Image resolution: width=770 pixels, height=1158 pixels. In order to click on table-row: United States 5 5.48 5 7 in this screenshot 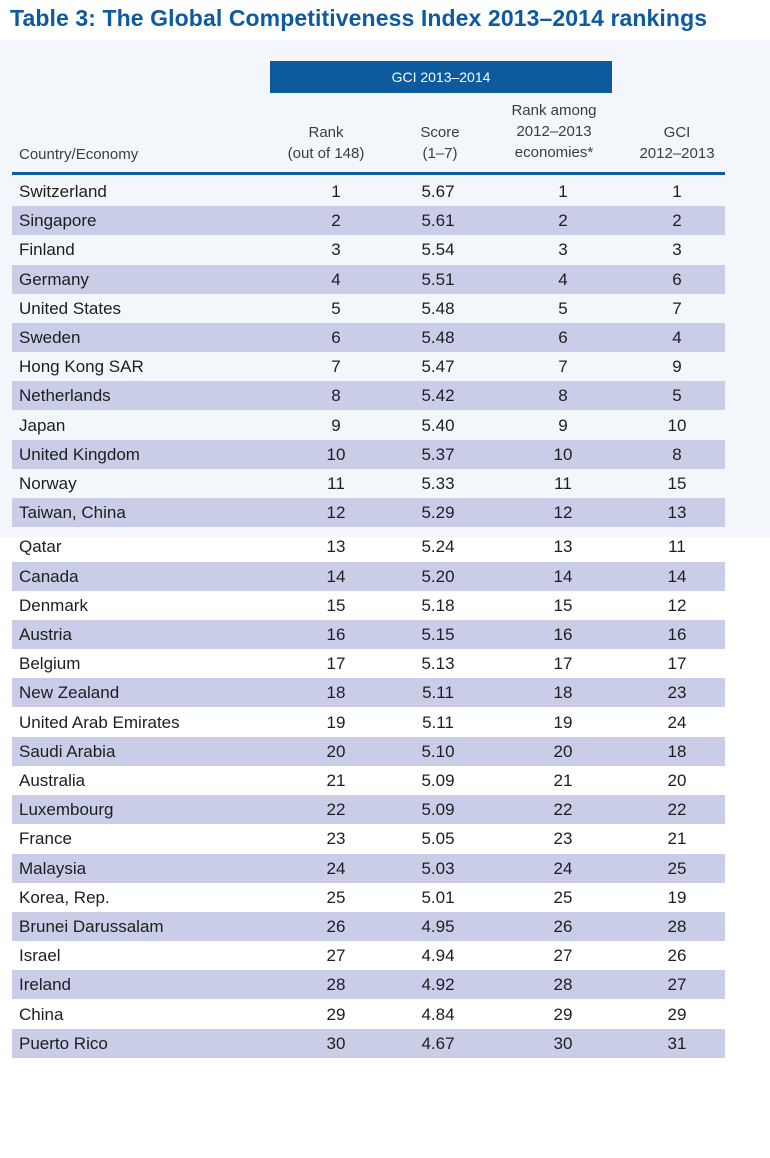, I will do `click(368, 308)`.